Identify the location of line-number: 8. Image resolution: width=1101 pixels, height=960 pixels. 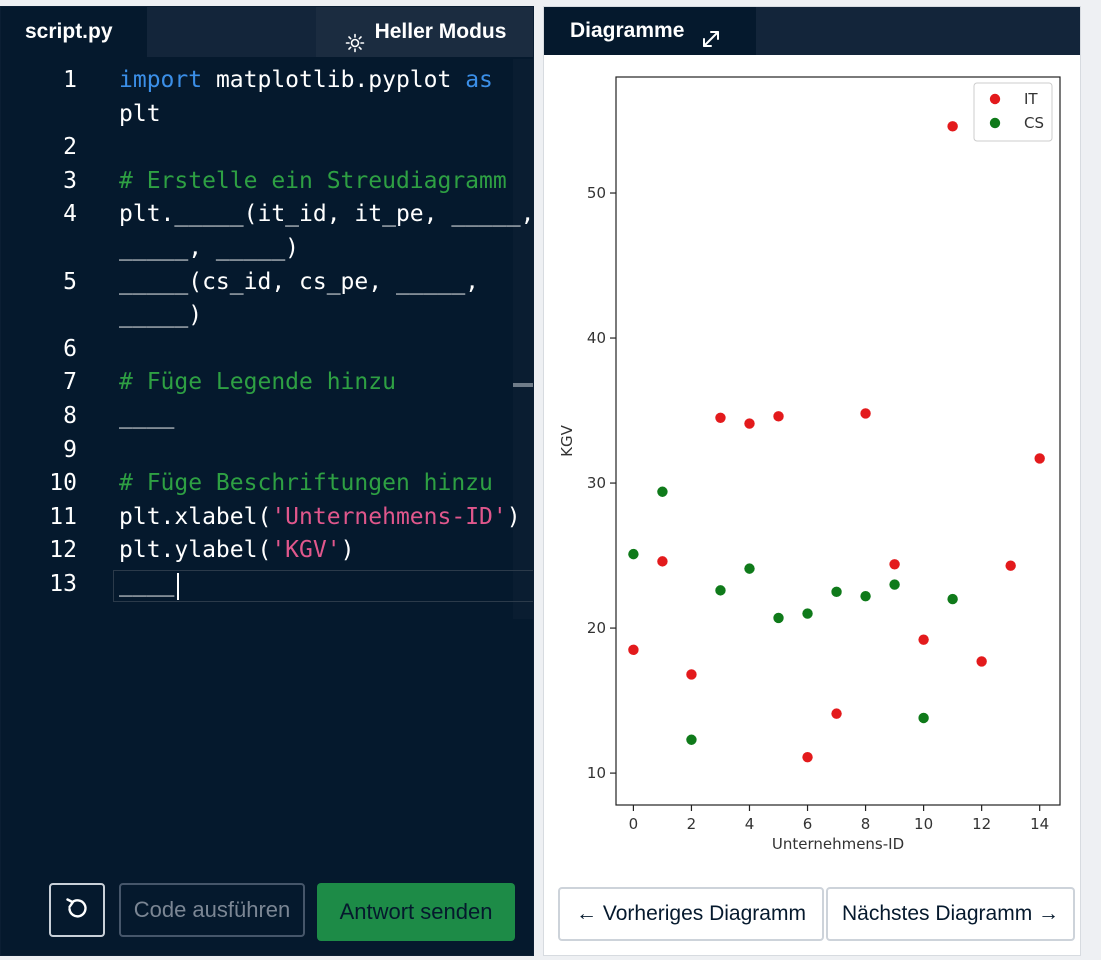
(70, 416).